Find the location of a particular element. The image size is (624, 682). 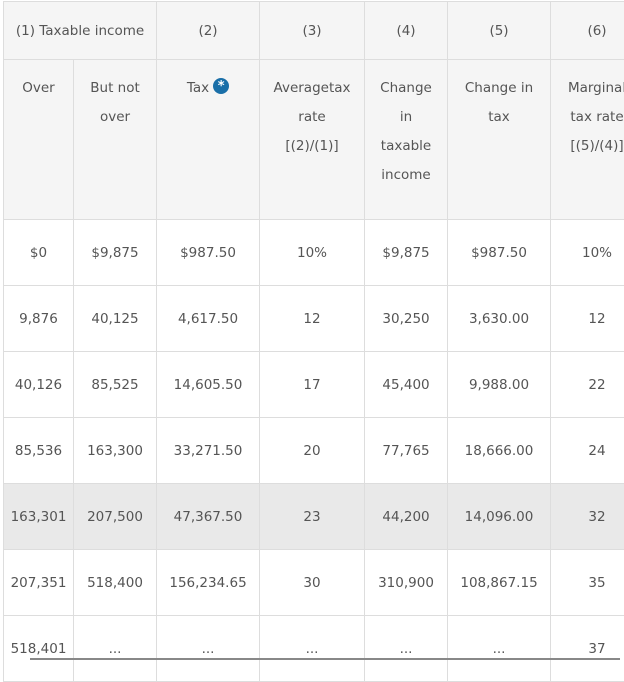

header-tax-label: Tax is located at coordinates (198, 88).